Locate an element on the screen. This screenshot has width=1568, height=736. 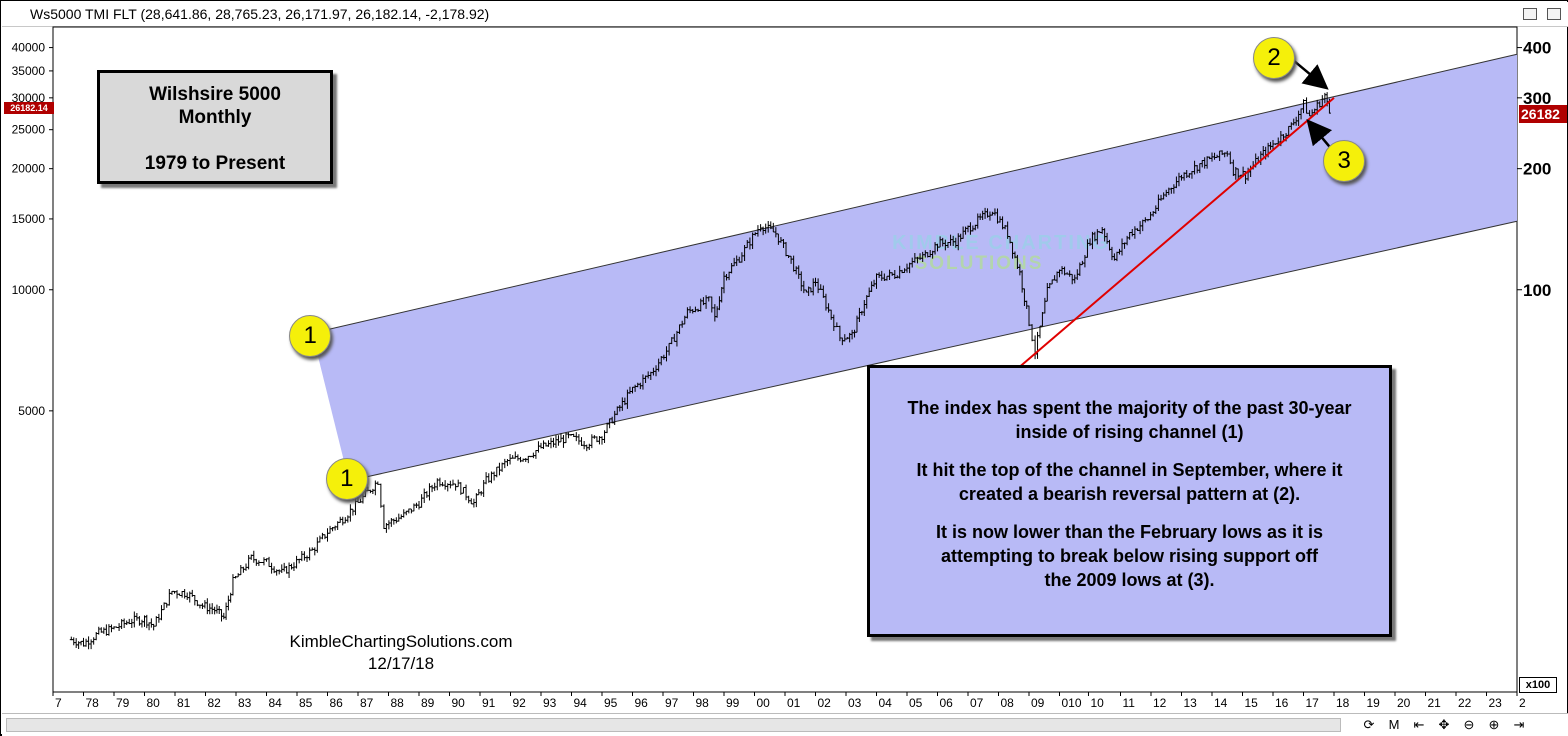
refresh-icon: ⟳ is located at coordinates (1369, 725).